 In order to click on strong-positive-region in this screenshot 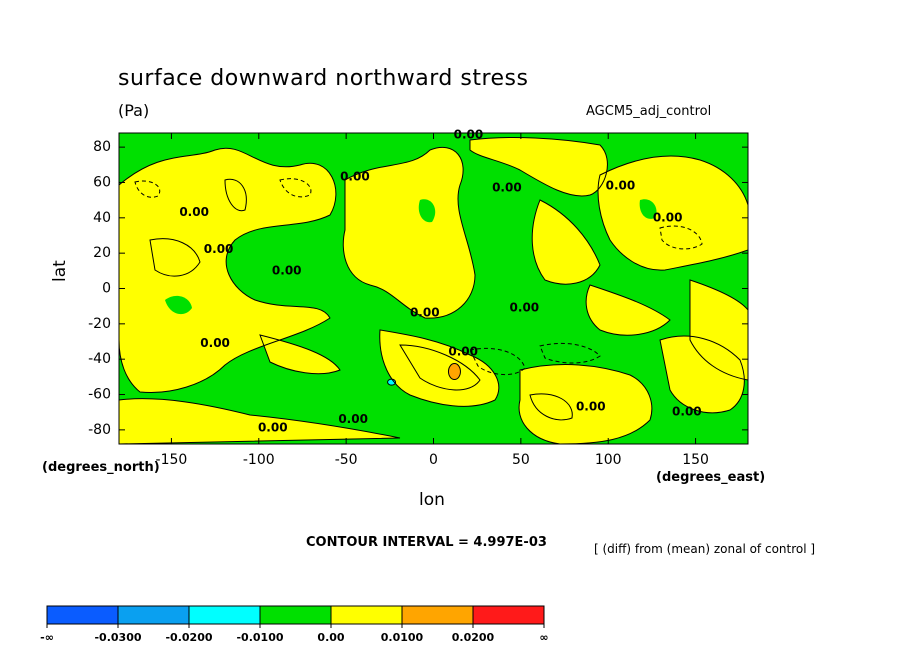, I will do `click(454, 372)`.